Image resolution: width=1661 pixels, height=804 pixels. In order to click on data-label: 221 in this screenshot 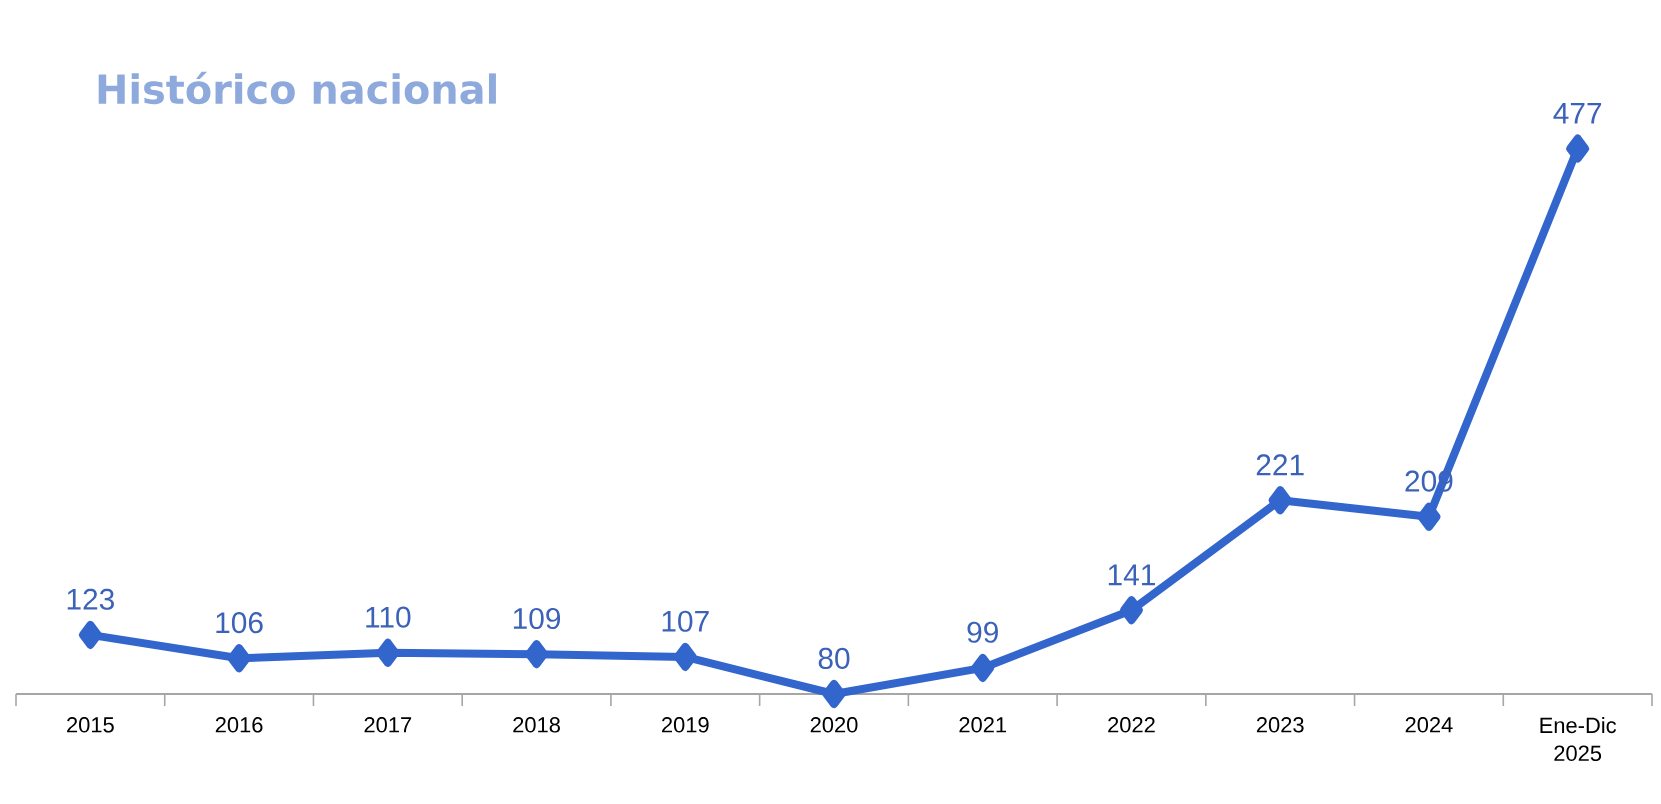, I will do `click(1280, 465)`.